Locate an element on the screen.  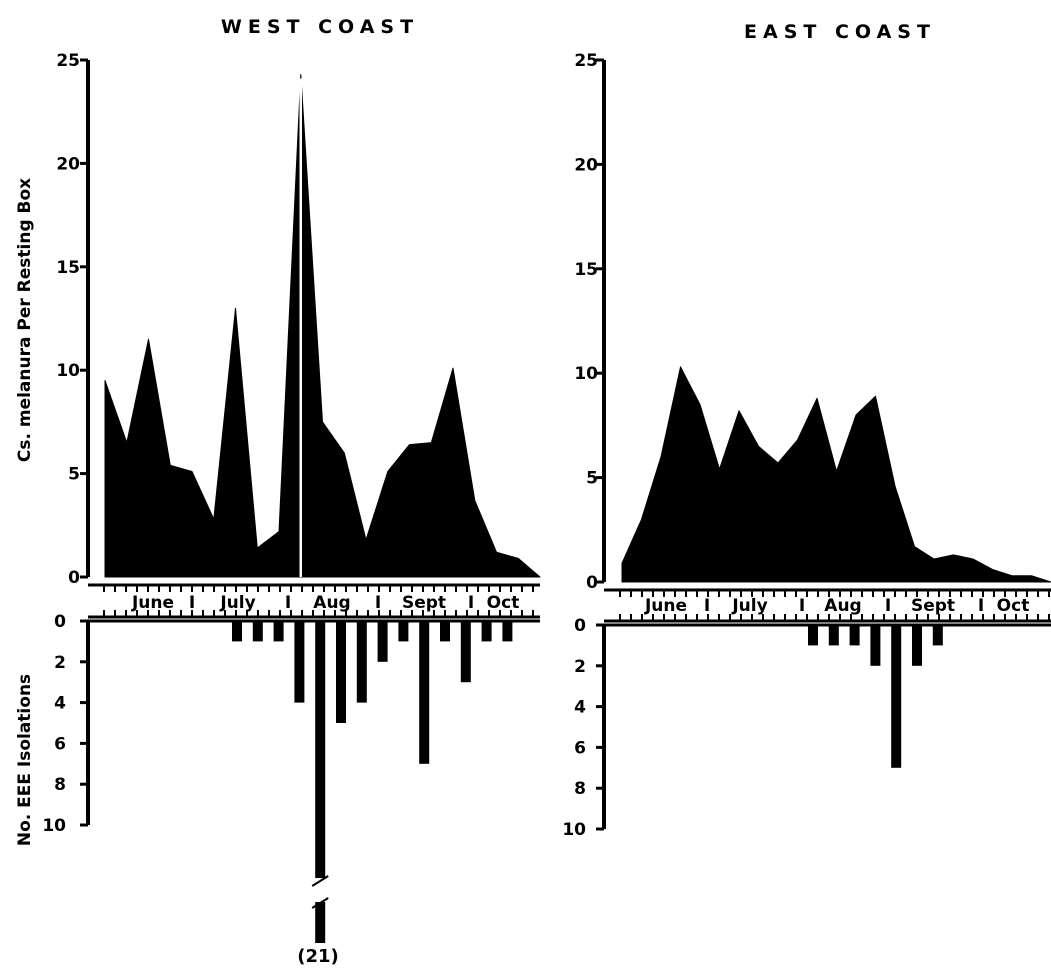
west-density-axis-label: Cs. melanura Per Resting Box is located at coordinates (25, 320).